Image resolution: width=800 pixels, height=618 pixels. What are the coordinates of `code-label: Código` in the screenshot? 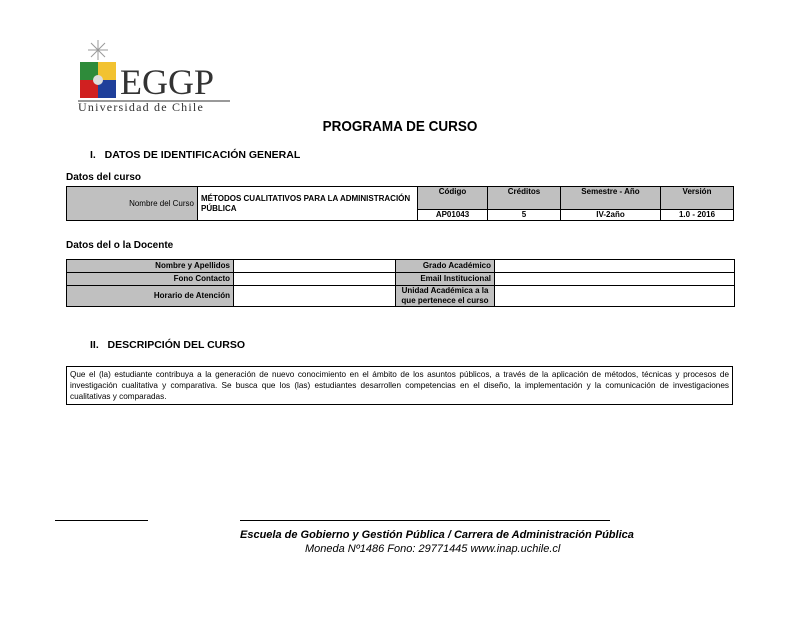 It's located at (452, 198).